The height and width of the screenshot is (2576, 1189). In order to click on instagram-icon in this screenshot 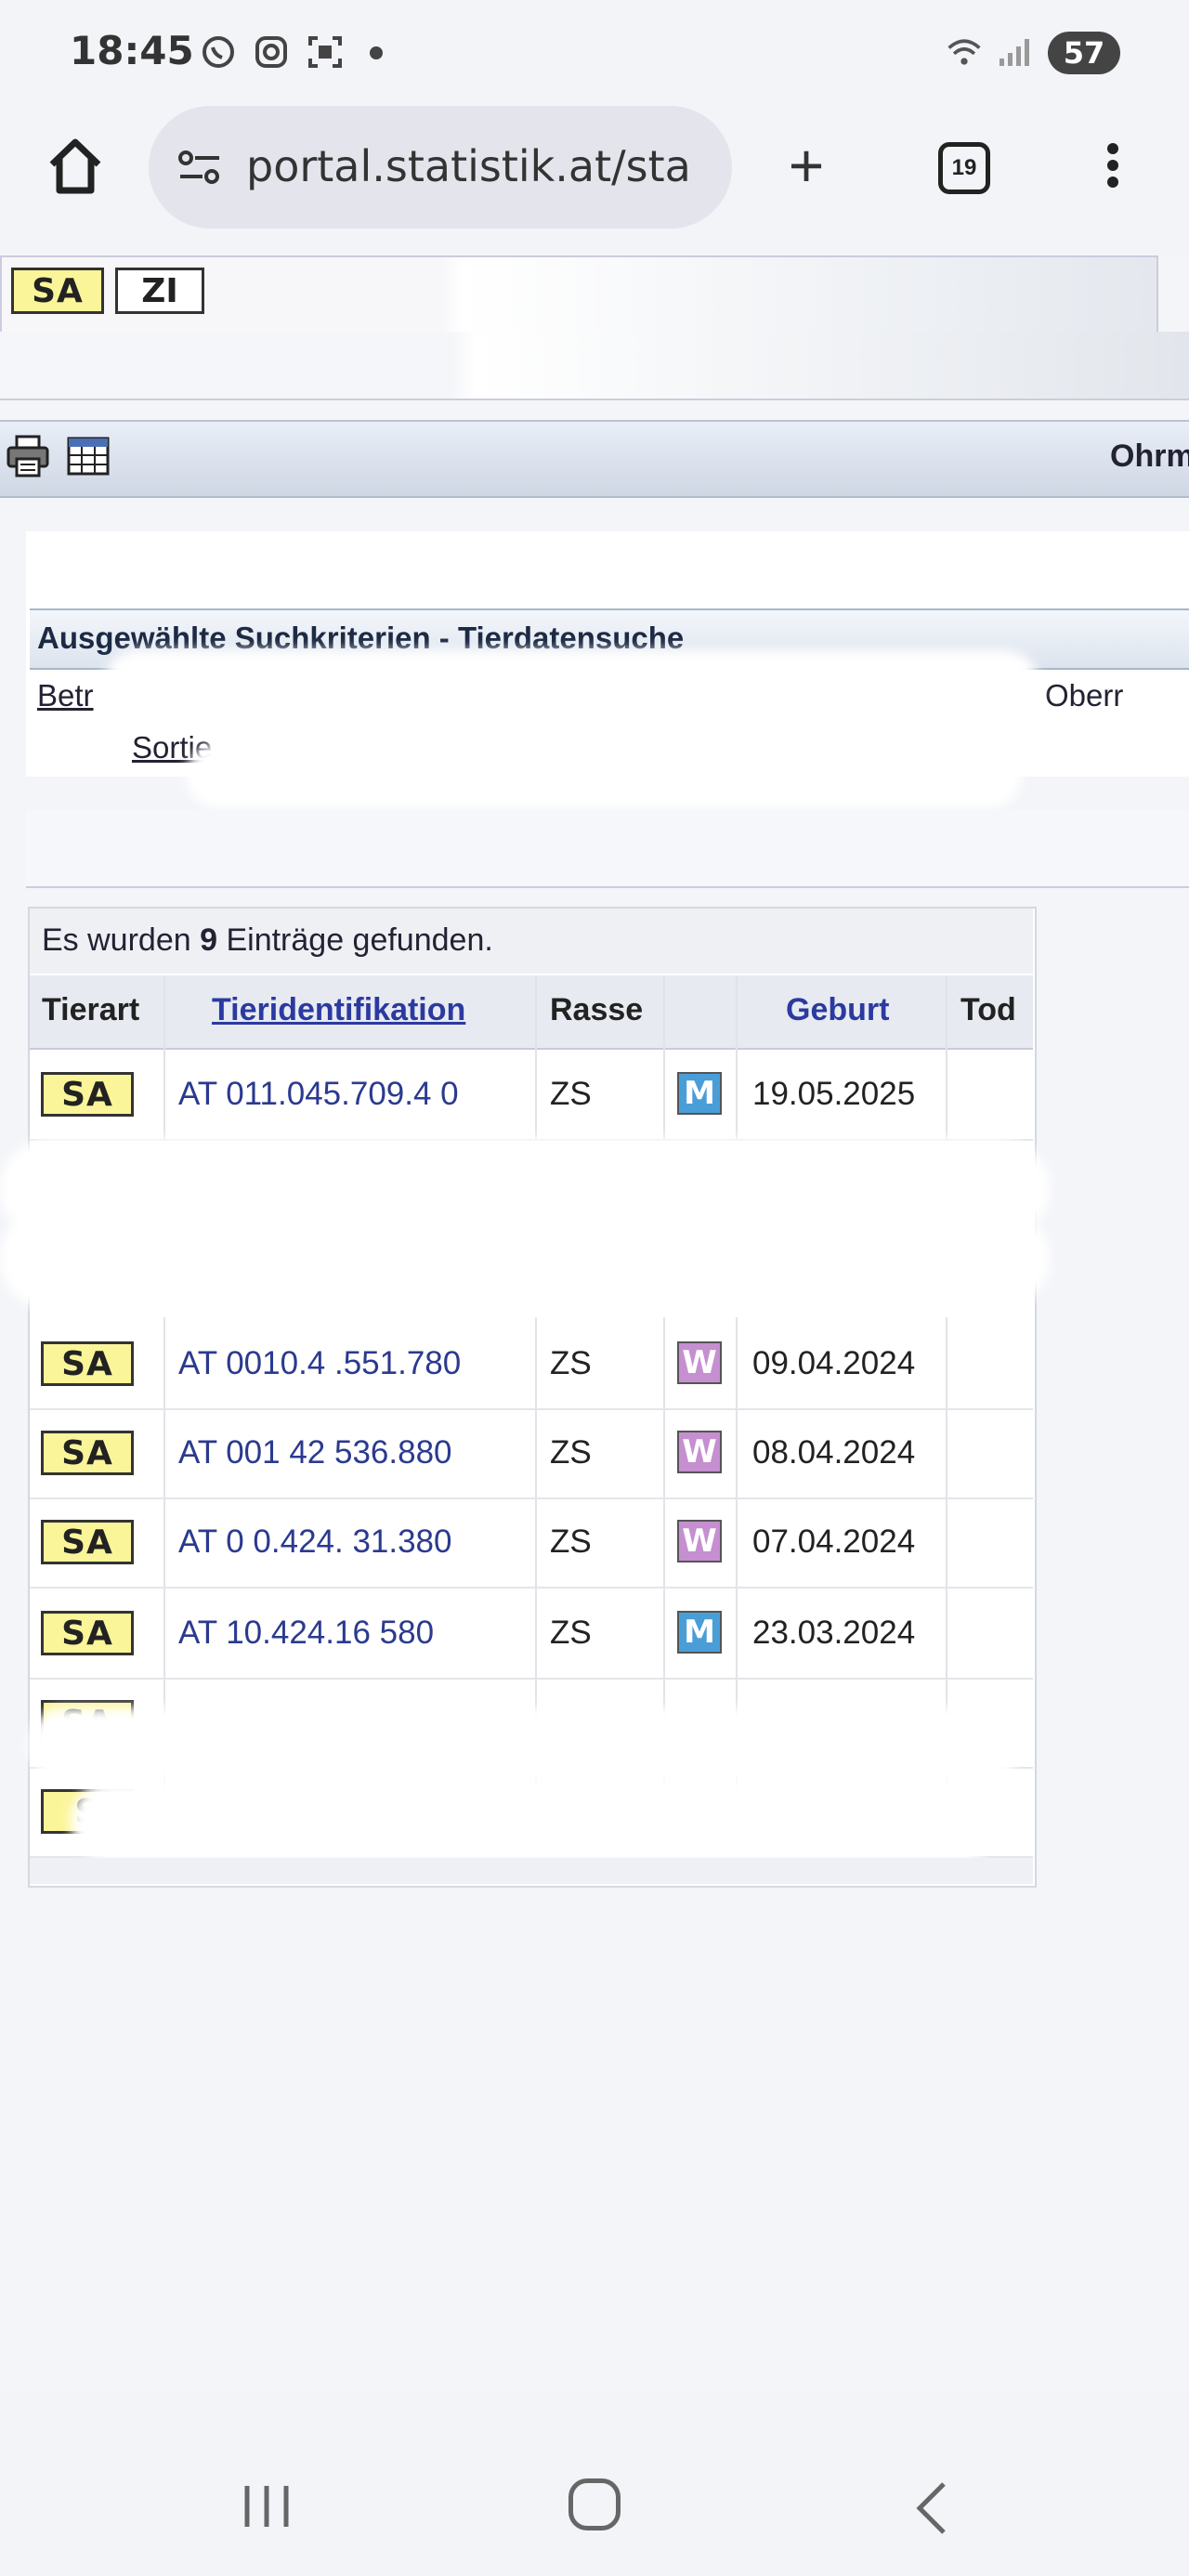, I will do `click(271, 52)`.